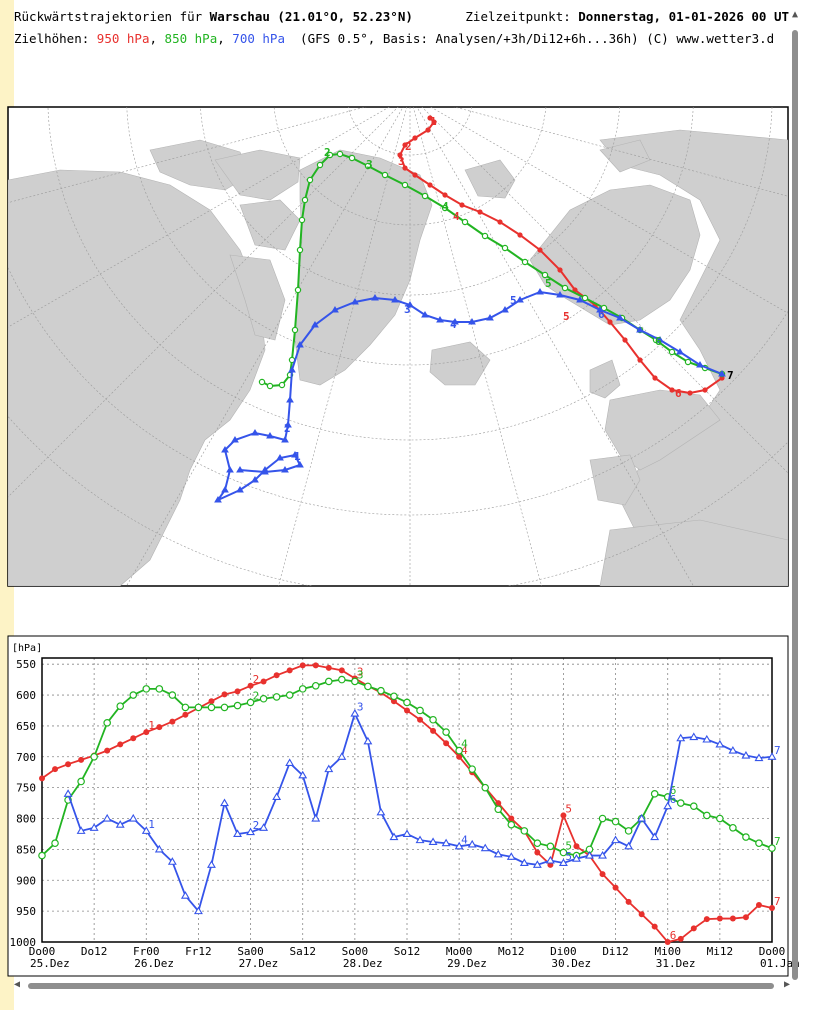 The height and width of the screenshot is (1010, 834). What do you see at coordinates (459, 951) in the screenshot?
I see `x-tick-label: Mo00` at bounding box center [459, 951].